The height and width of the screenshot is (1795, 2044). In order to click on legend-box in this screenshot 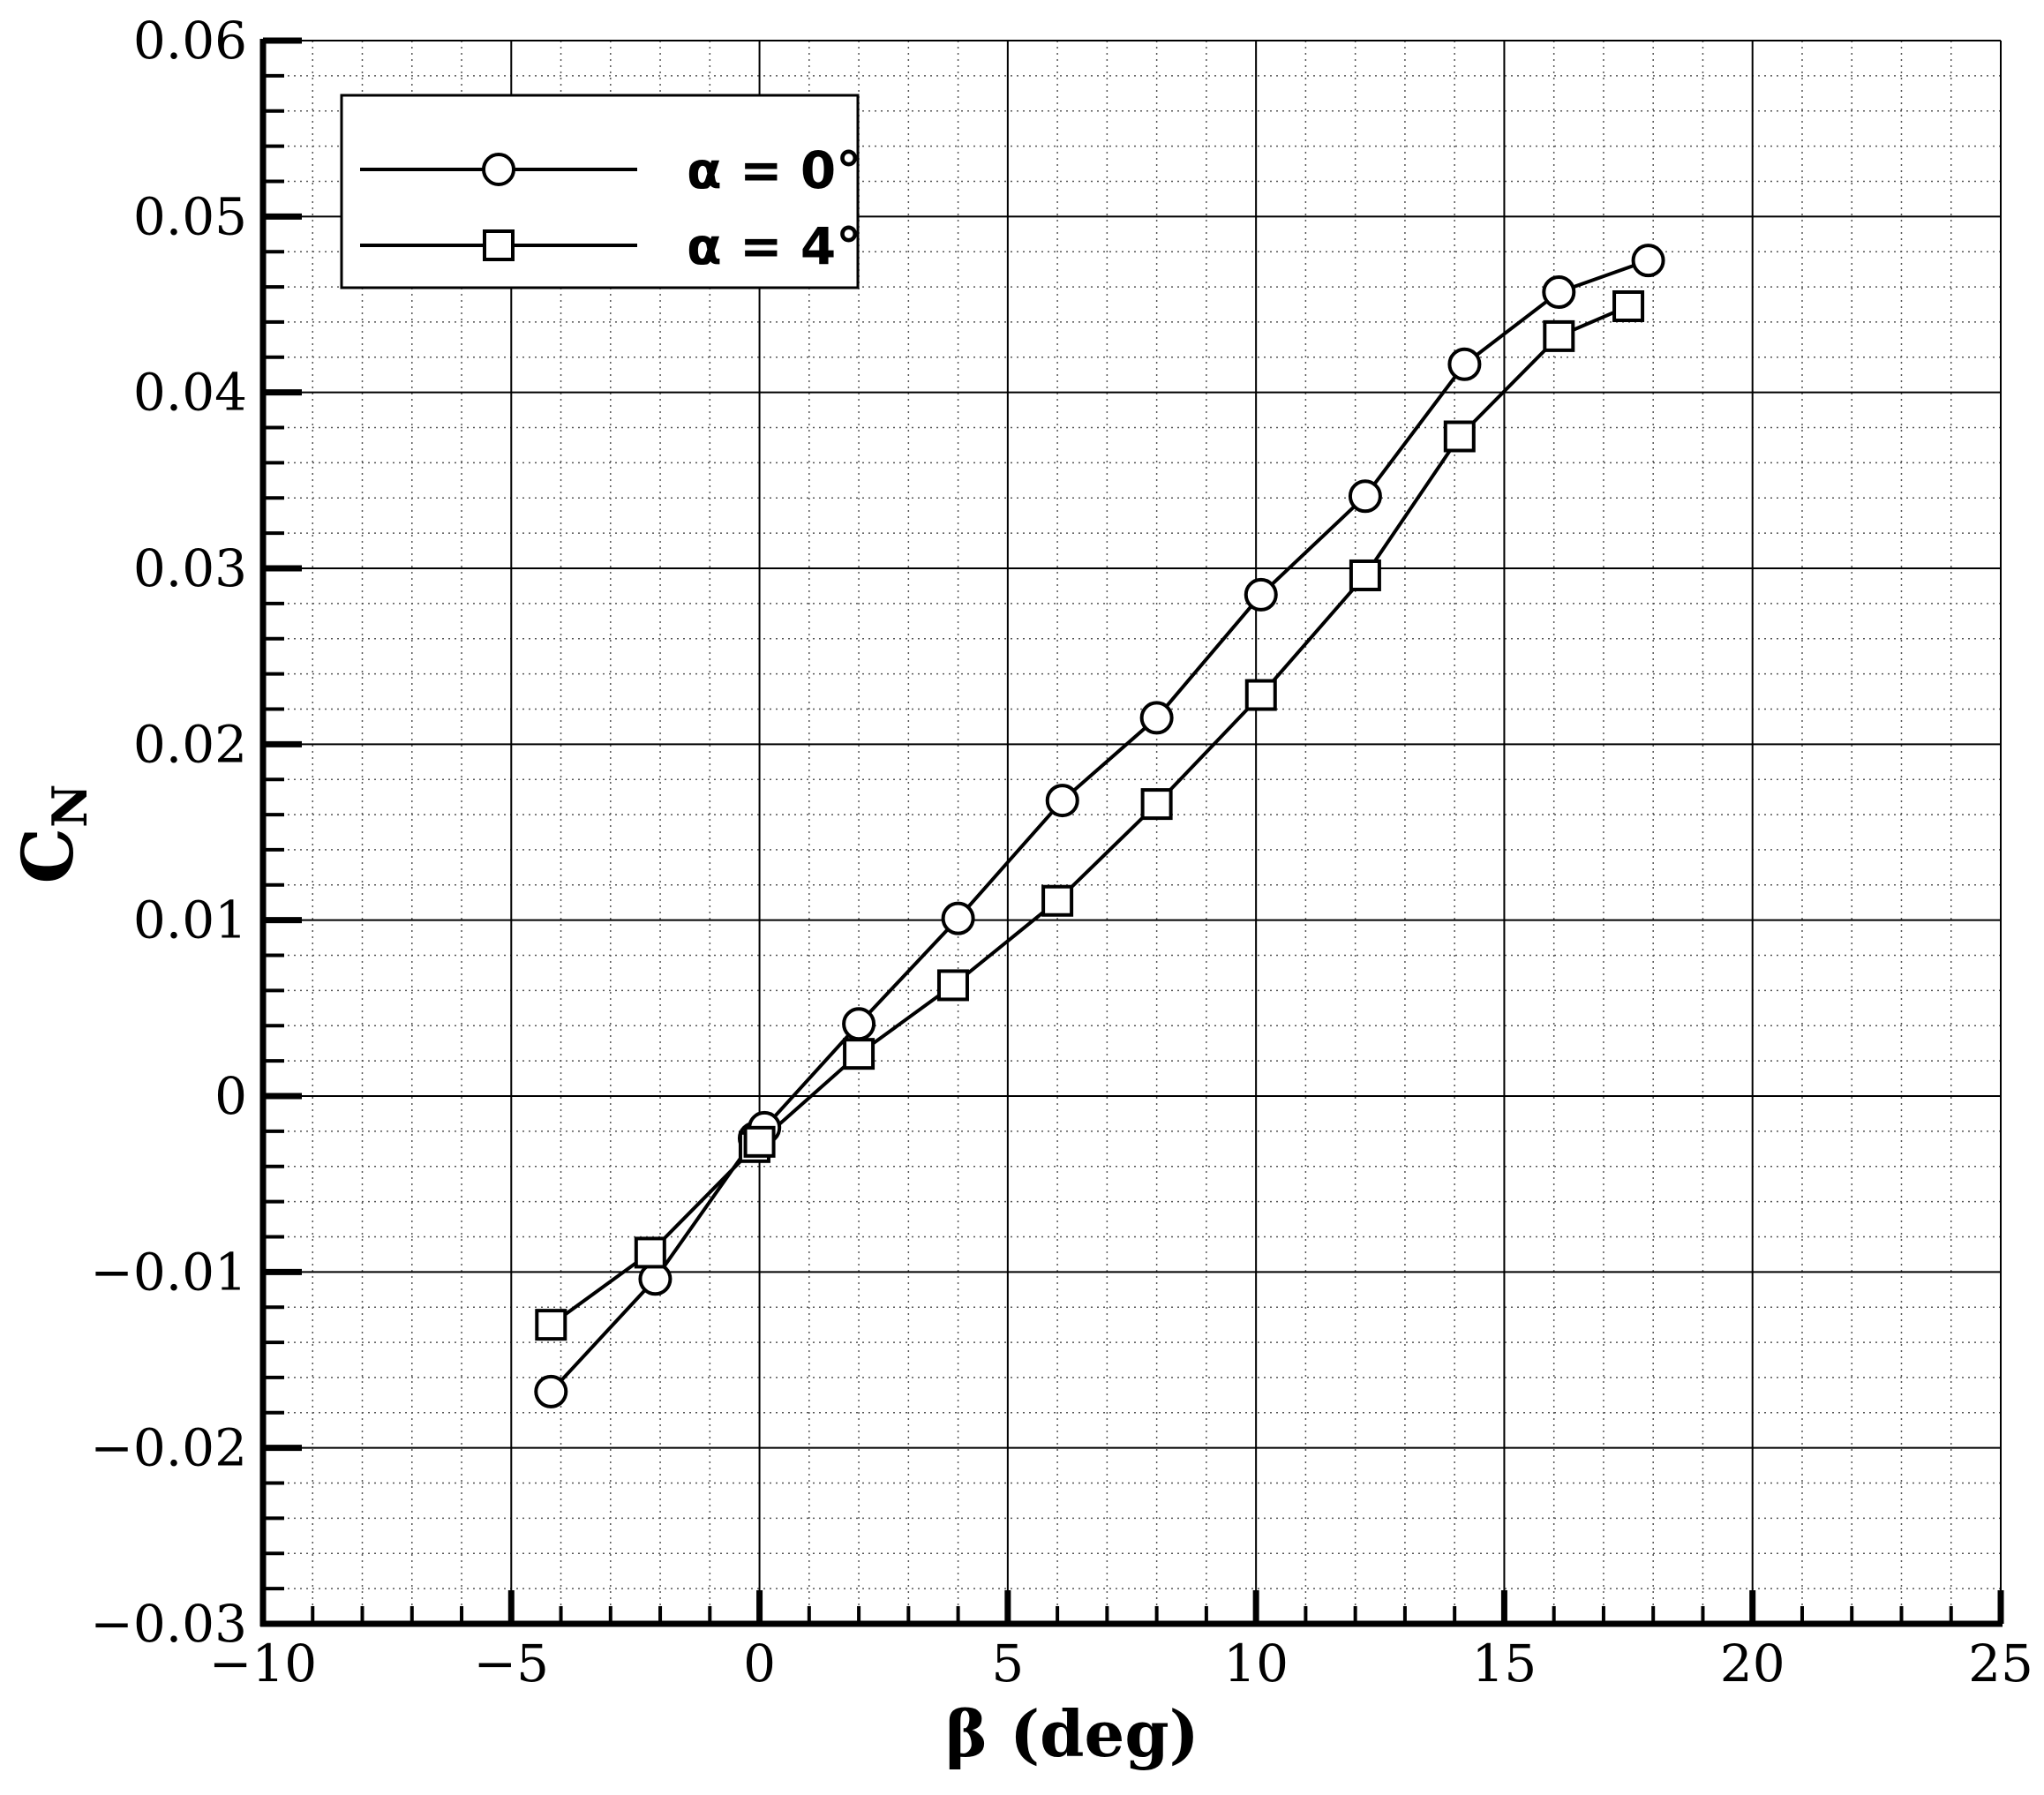, I will do `click(600, 192)`.